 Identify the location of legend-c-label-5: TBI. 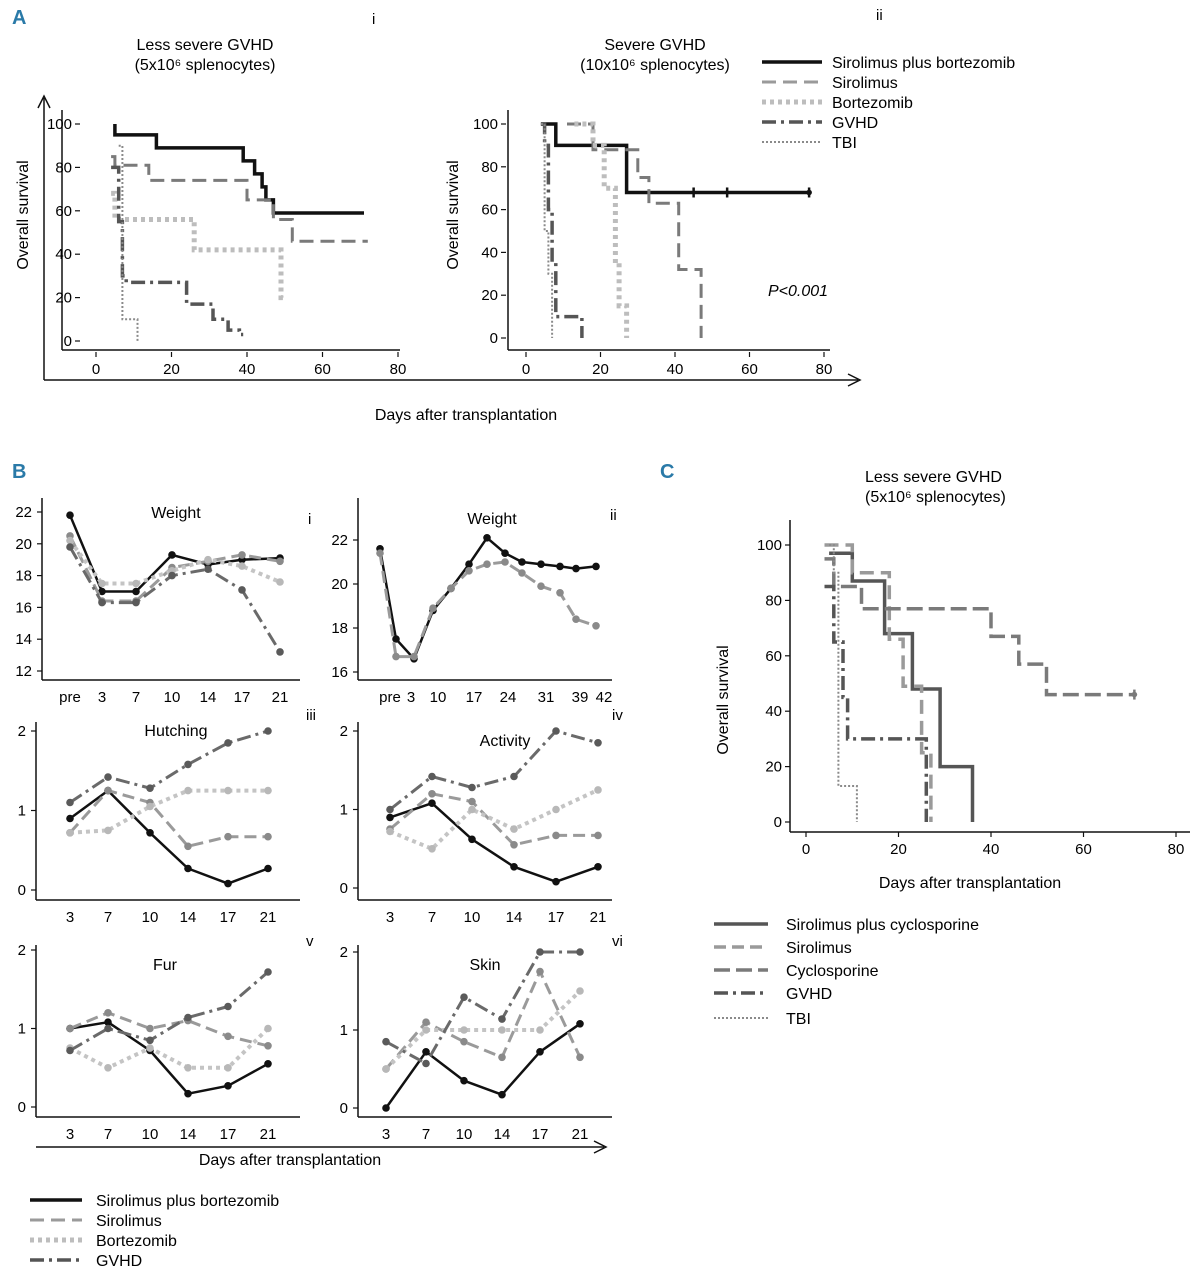
(798, 1019).